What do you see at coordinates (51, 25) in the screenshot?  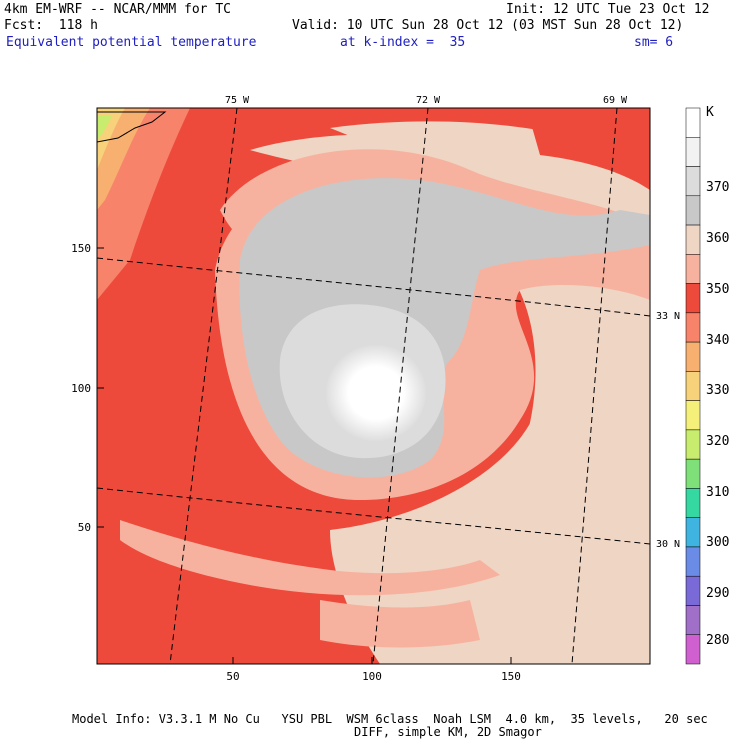 I see `forecast-hour: Fcst: 118 h` at bounding box center [51, 25].